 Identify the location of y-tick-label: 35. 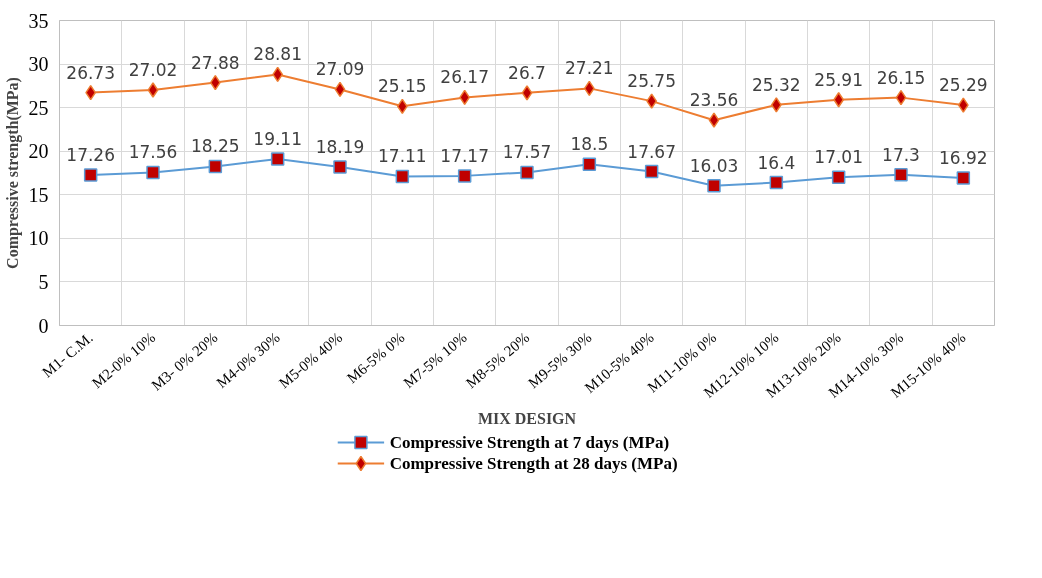
(38, 20).